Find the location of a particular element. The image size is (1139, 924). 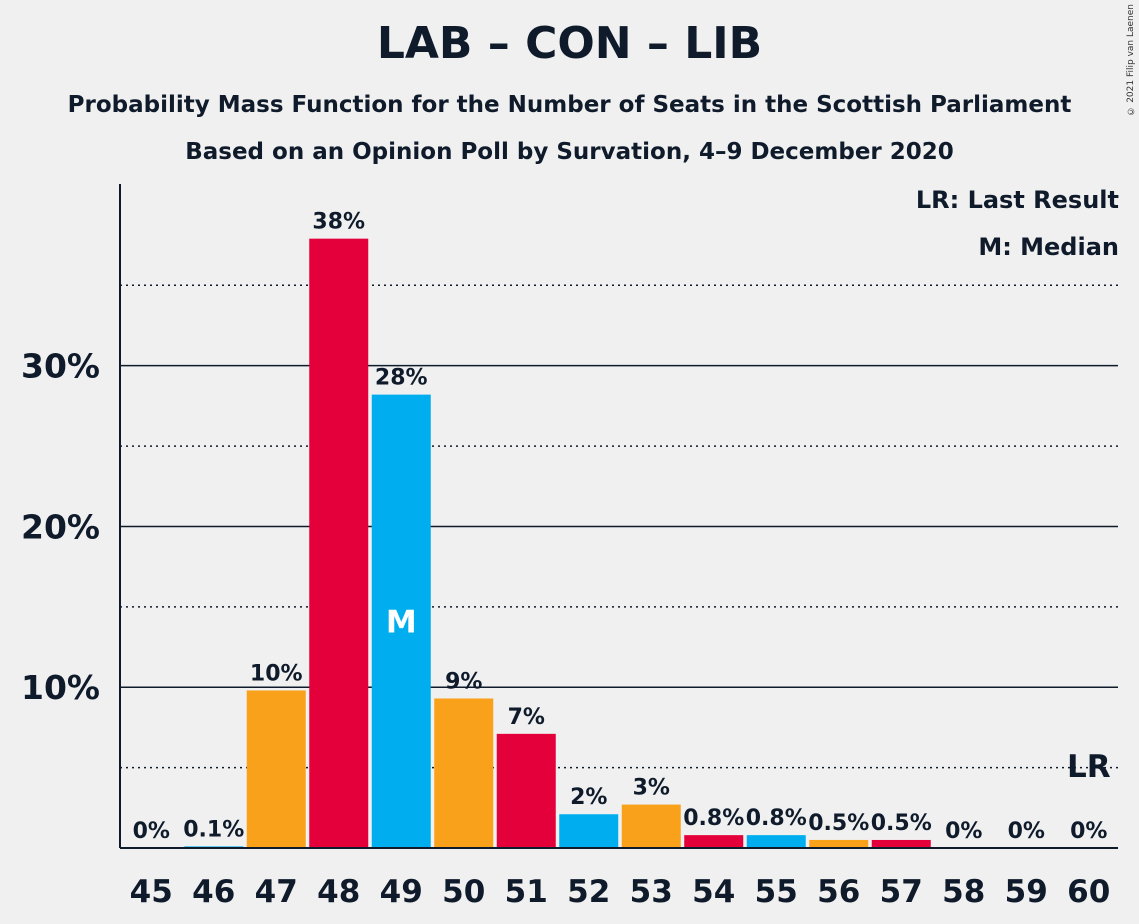

data-label-60: 0% is located at coordinates (1088, 831).